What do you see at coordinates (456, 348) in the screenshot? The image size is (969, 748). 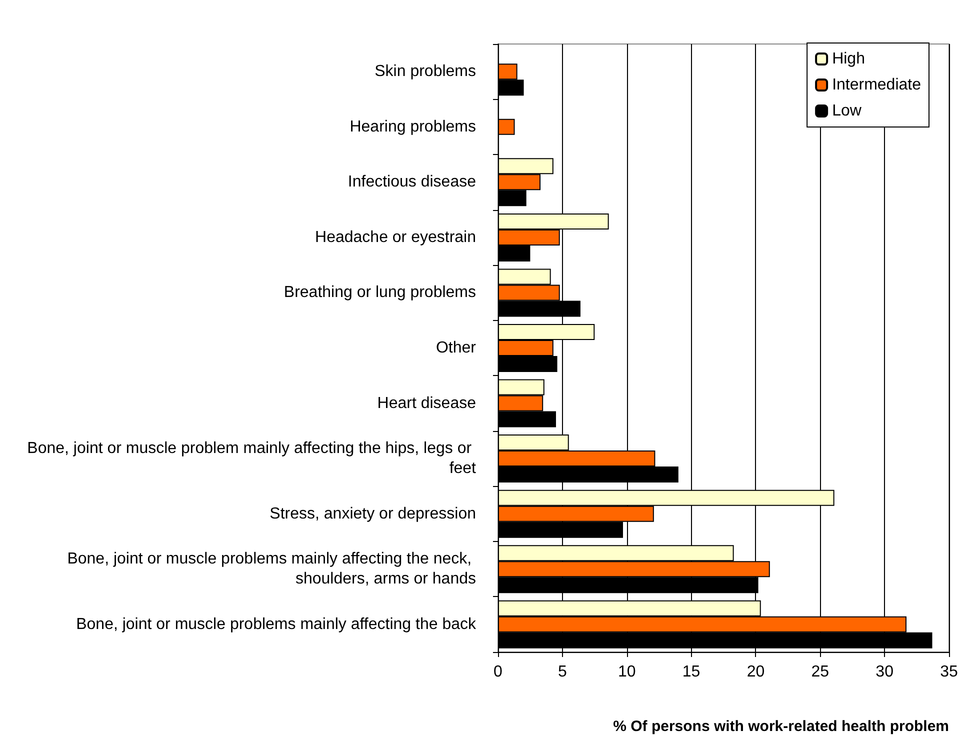 I see `y-tick-label: Other` at bounding box center [456, 348].